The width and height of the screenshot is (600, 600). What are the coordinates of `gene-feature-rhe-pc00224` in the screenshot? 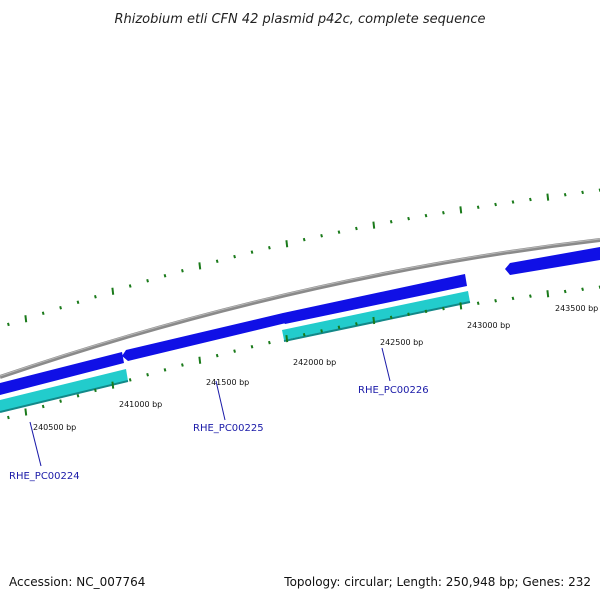 It's located at (62, 373).